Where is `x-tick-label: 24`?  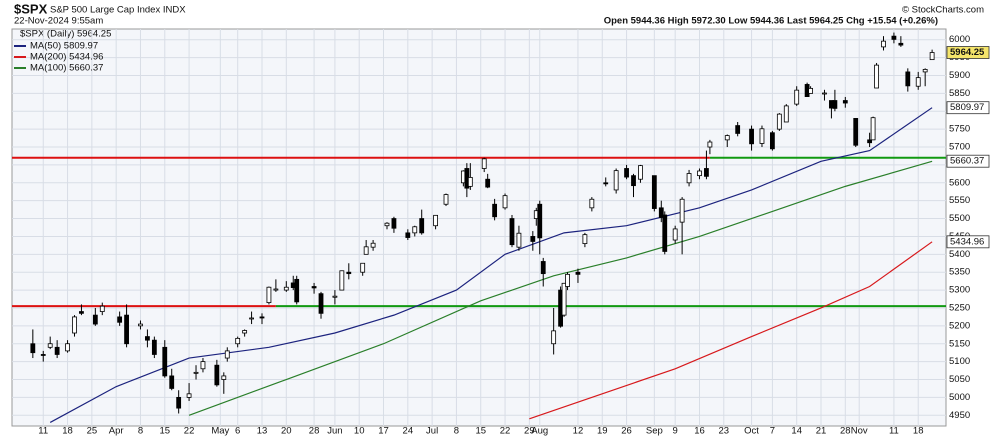
x-tick-label: 24 is located at coordinates (408, 431).